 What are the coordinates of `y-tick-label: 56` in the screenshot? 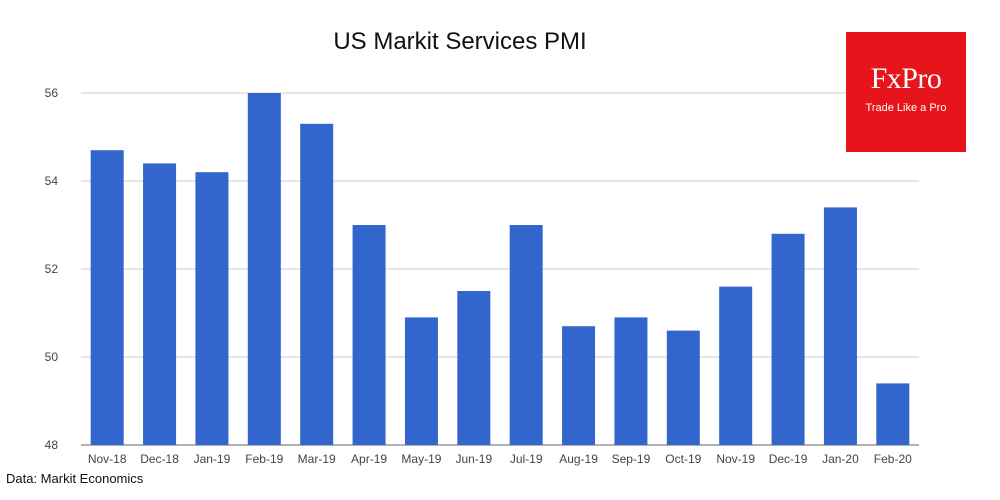 It's located at (52, 93).